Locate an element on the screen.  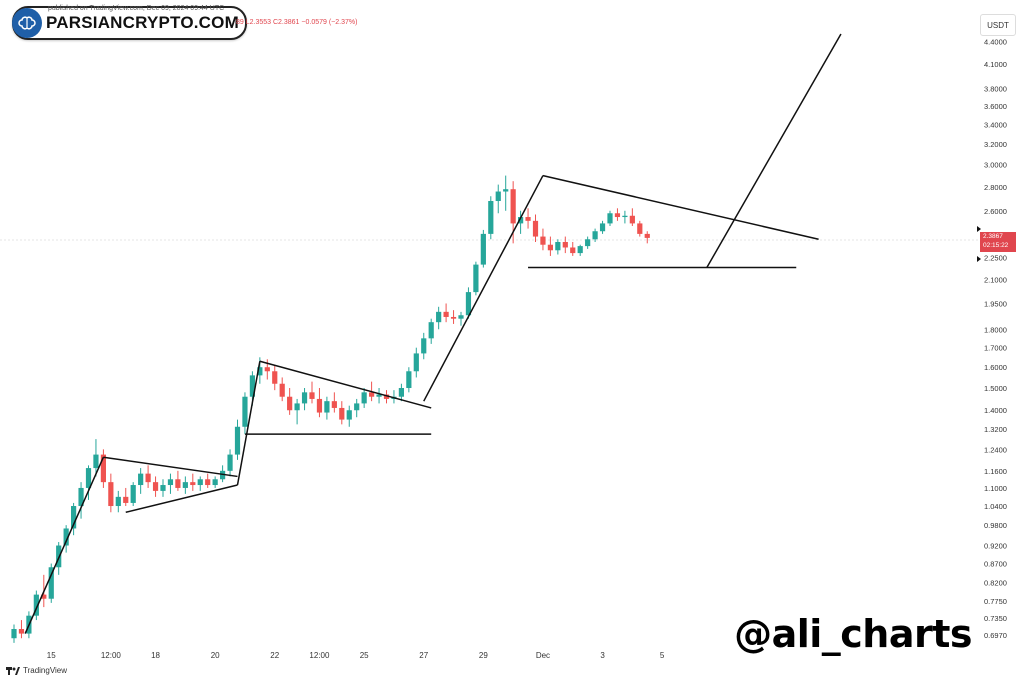
y-tick-label: 1.0400 is located at coordinates (995, 506).